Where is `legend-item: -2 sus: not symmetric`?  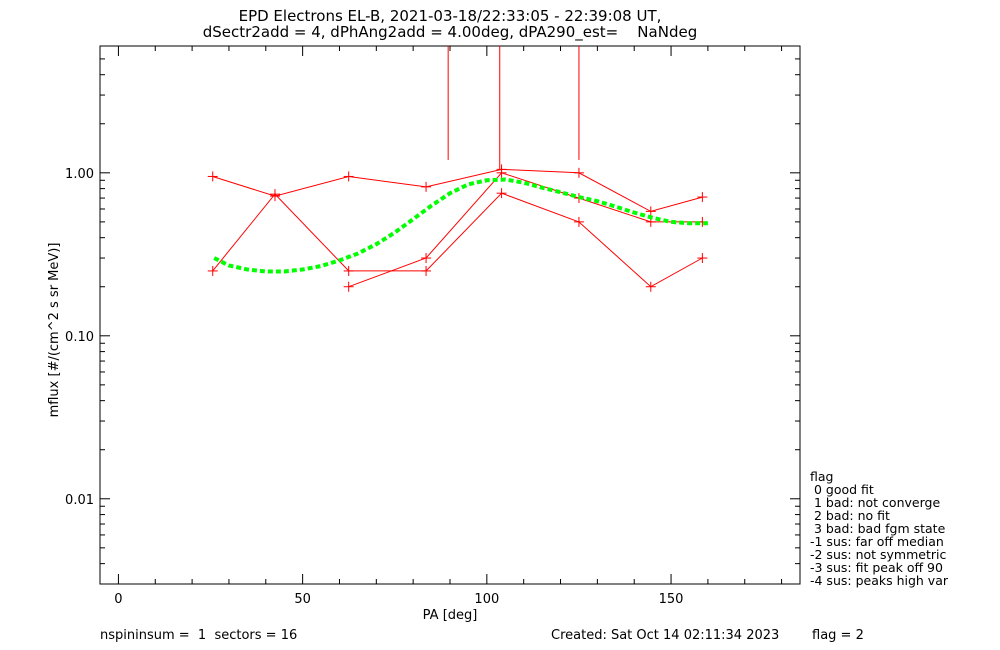
legend-item: -2 sus: not symmetric is located at coordinates (878, 554).